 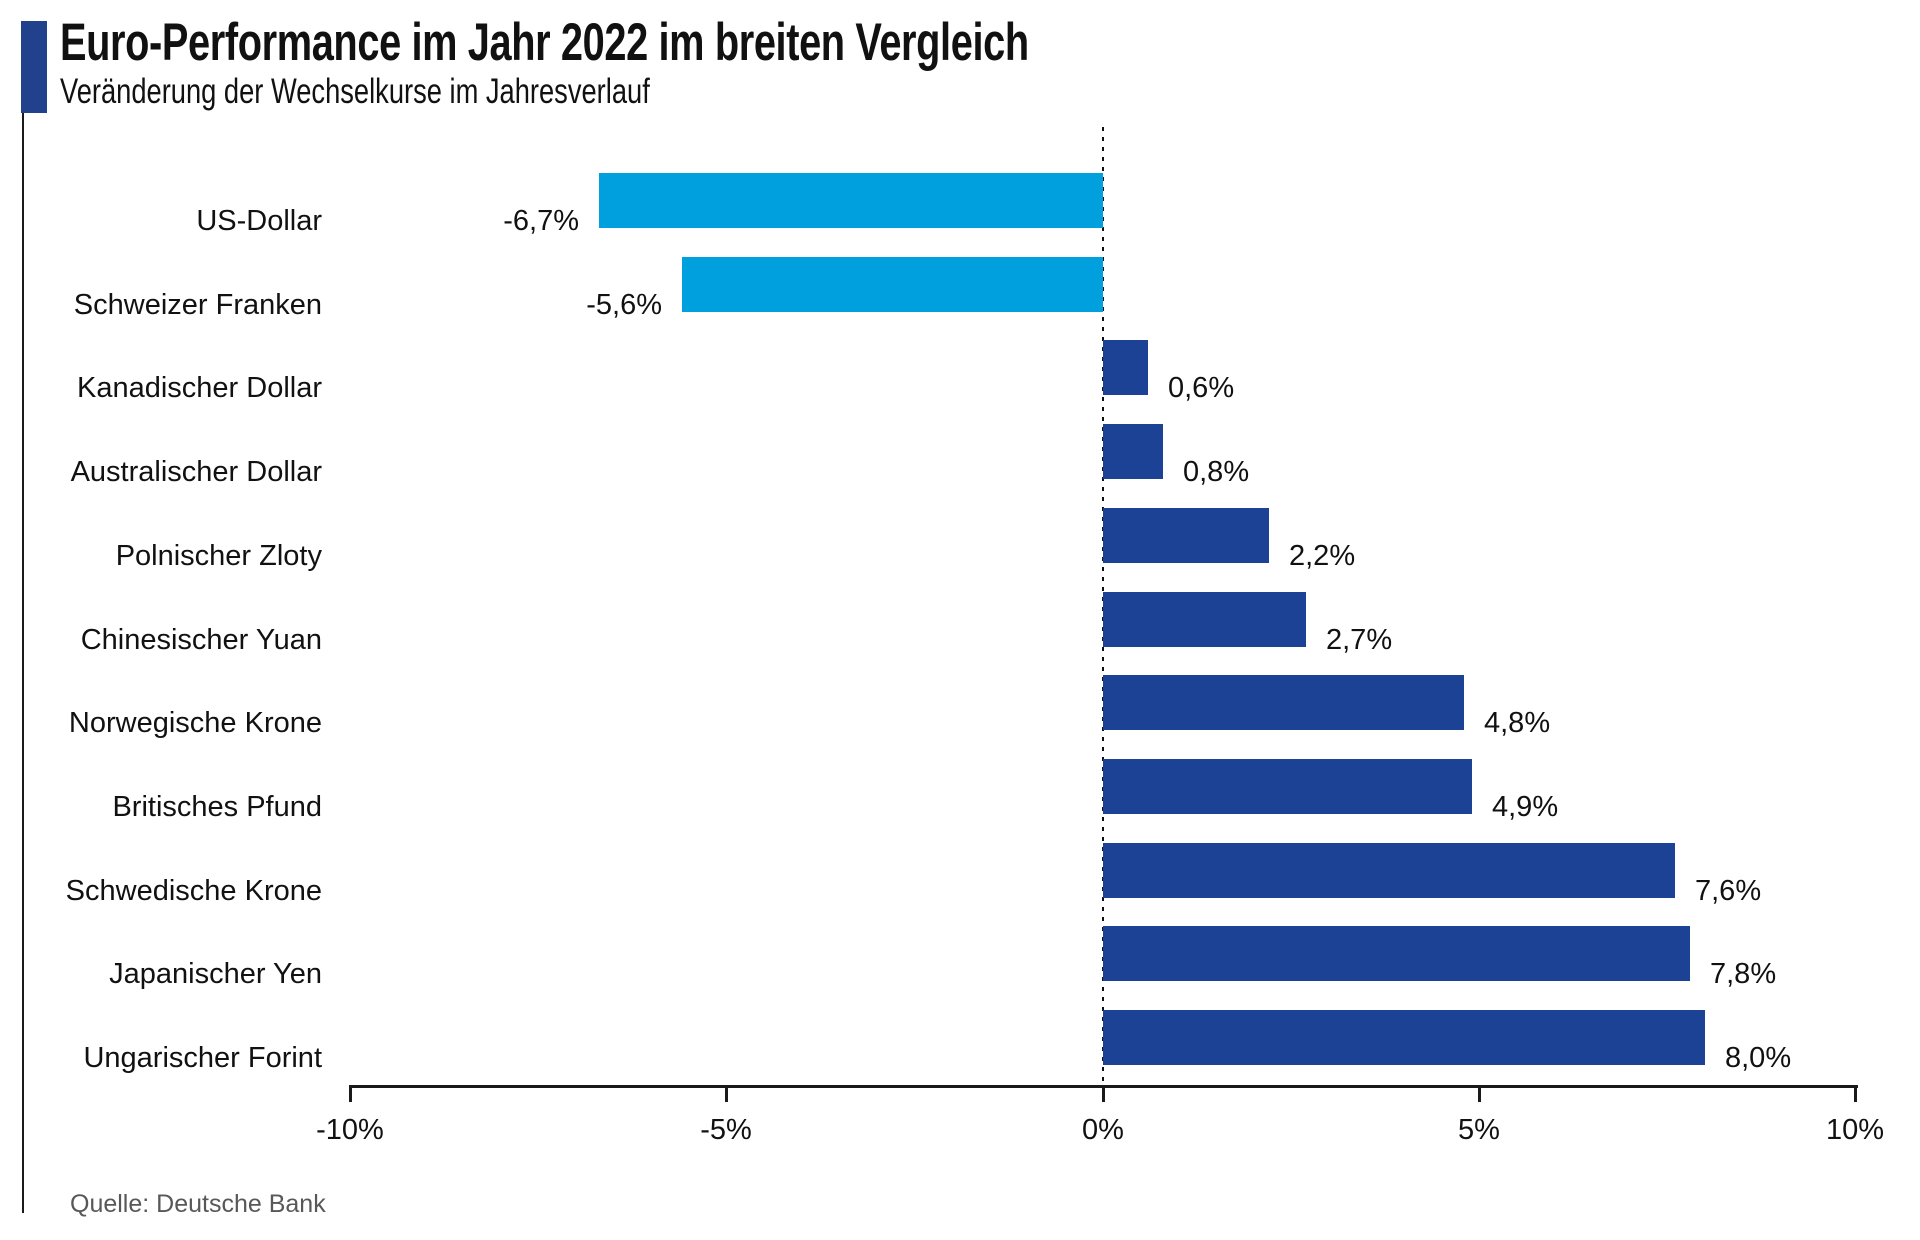 I want to click on x-axis-tick-label: -10%, so click(x=350, y=1130).